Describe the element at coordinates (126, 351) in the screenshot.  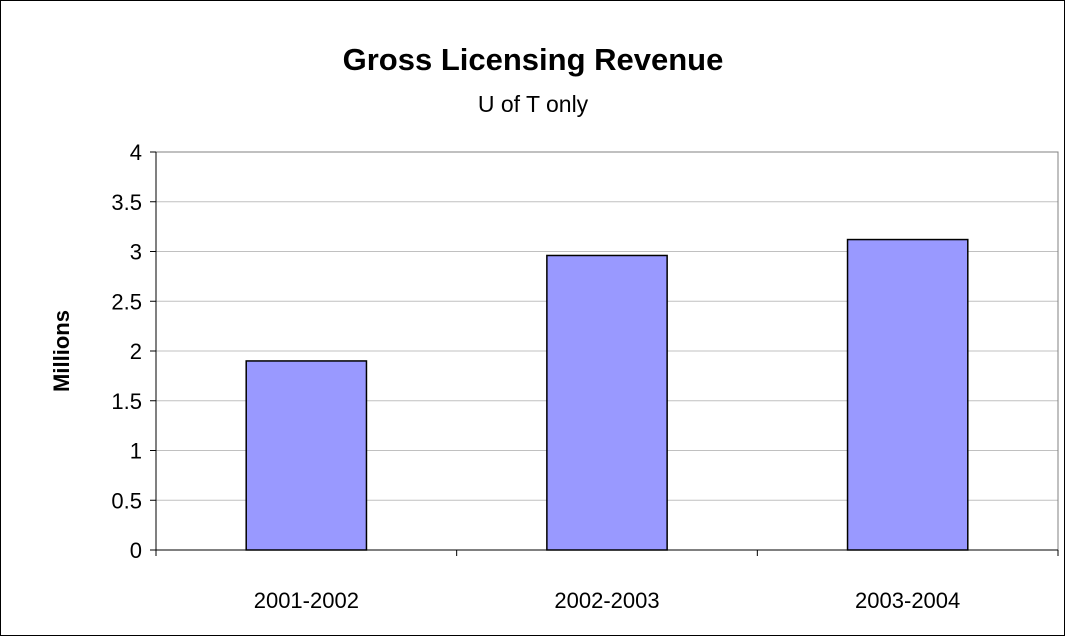
I see `y-tick-labels: 0 0.5 1 1.5 2 2.5 3 3.5 4` at that location.